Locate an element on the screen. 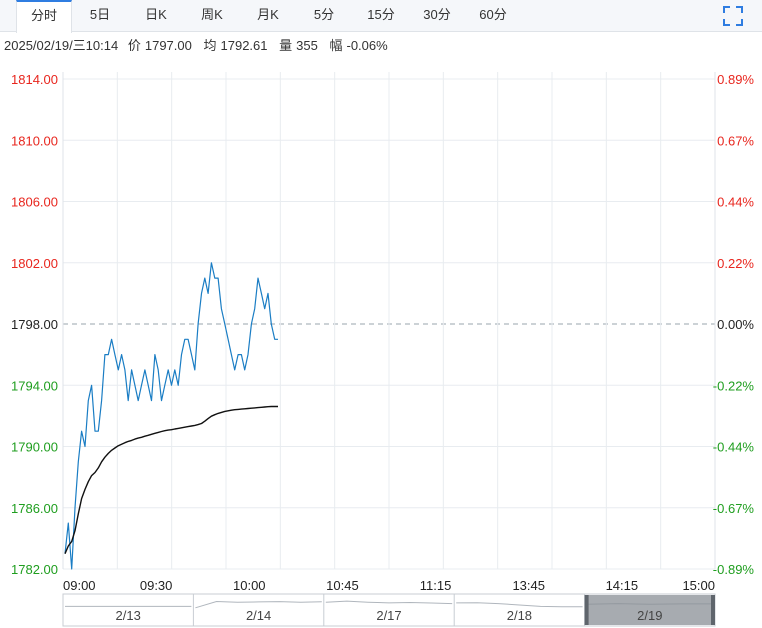  navigator-date-label: 2/18 is located at coordinates (519, 615).